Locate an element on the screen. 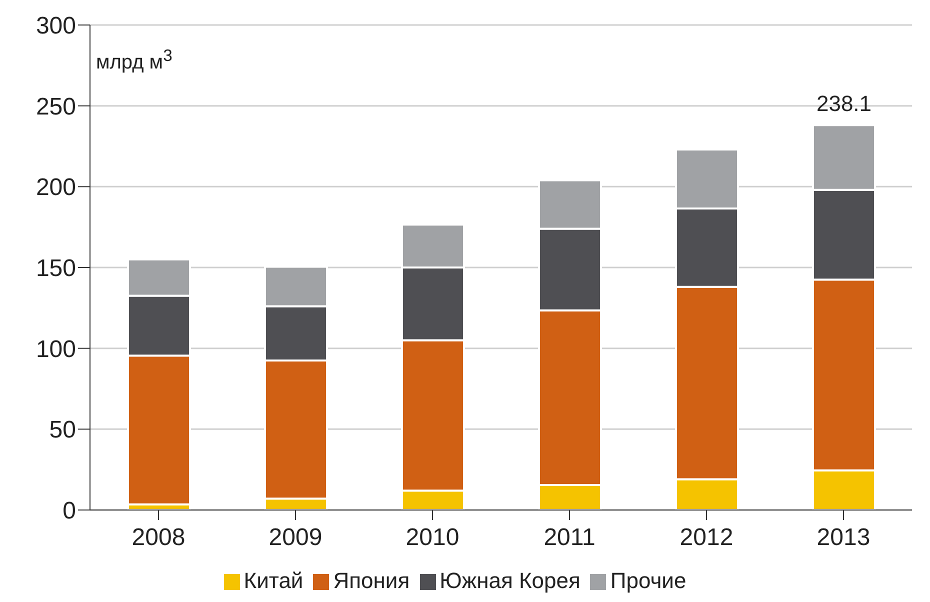 The height and width of the screenshot is (602, 930). x-tick-label: 2008 is located at coordinates (159, 538).